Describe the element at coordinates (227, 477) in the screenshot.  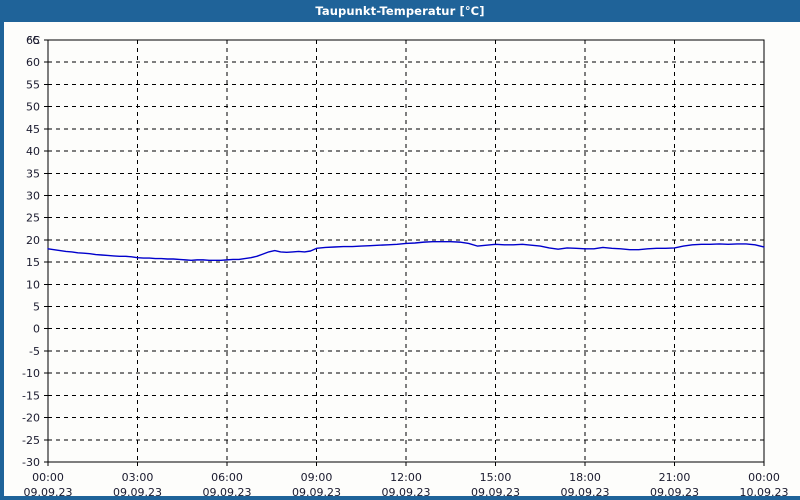
I see `x-axis-tick-label-time: 06:00` at that location.